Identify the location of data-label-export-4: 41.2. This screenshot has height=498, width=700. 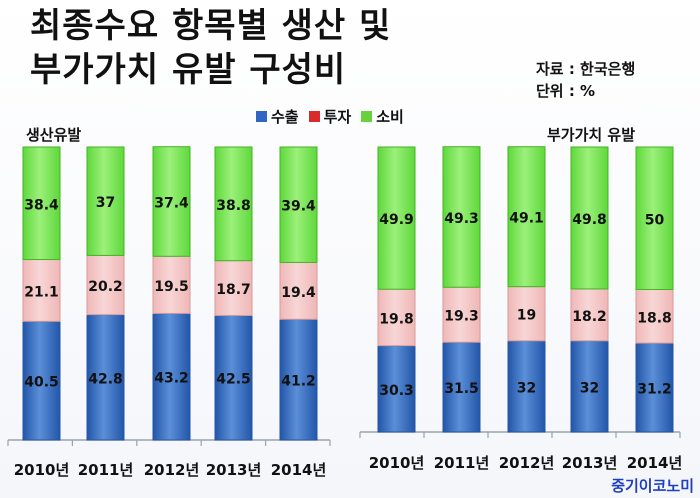
(298, 382).